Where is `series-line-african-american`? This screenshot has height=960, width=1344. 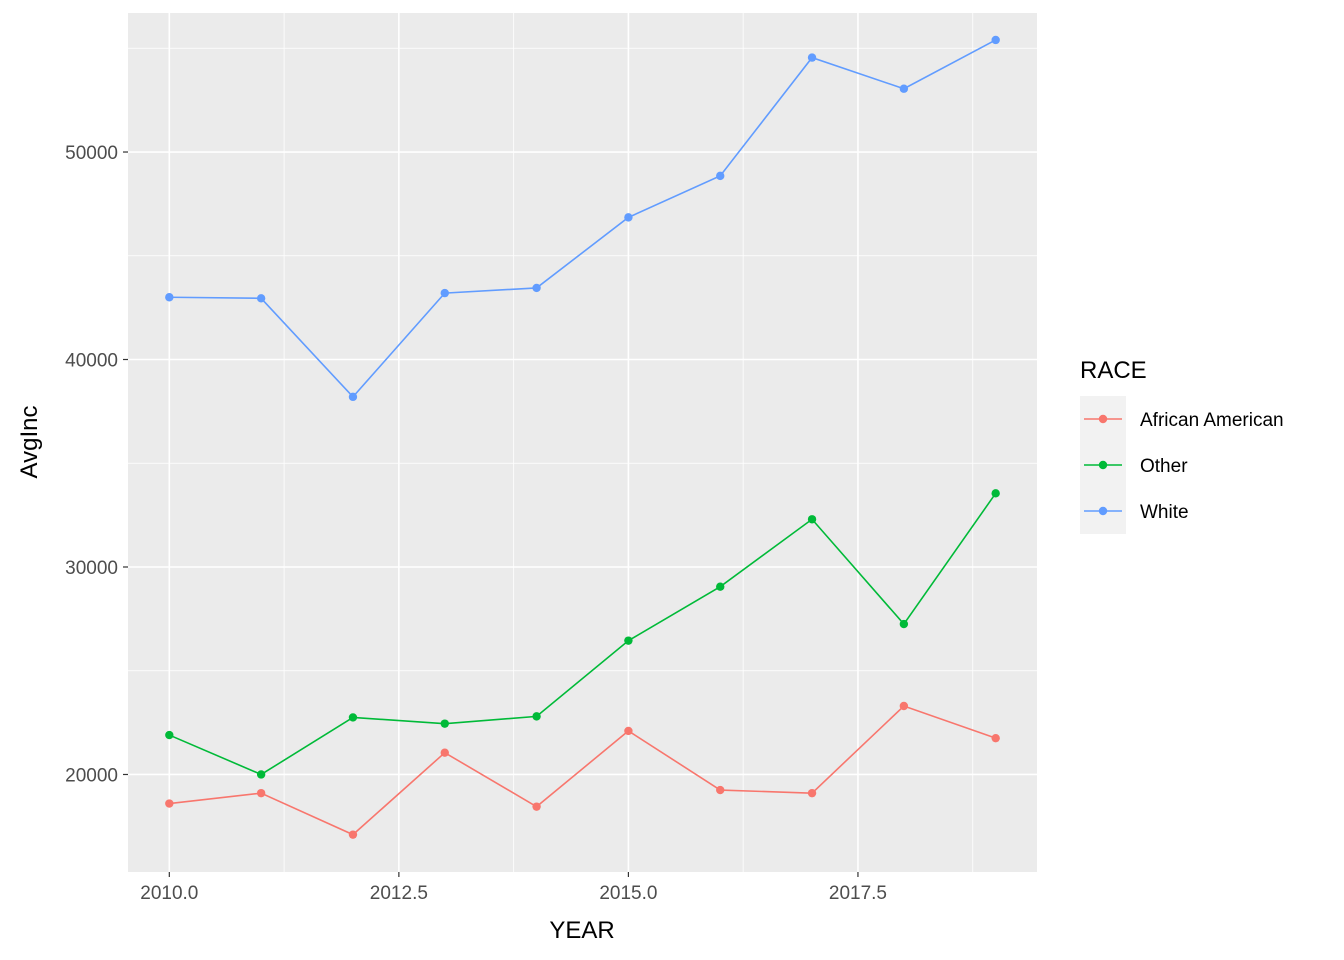 series-line-african-american is located at coordinates (582, 770).